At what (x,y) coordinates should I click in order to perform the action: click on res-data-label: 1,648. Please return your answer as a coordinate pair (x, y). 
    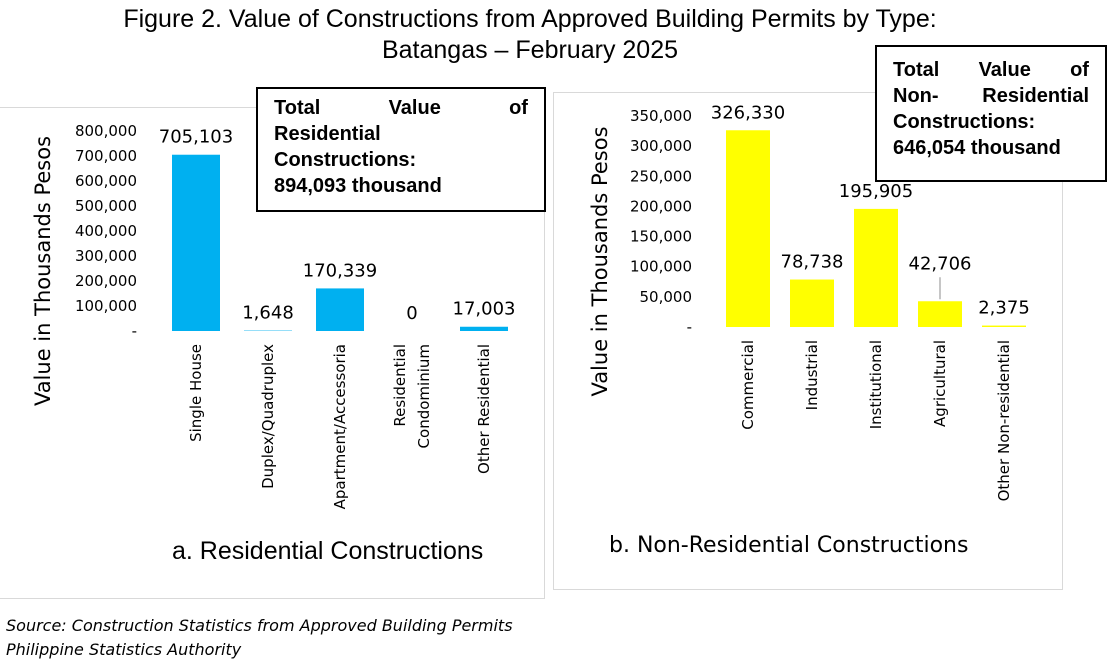
    Looking at the image, I should click on (268, 313).